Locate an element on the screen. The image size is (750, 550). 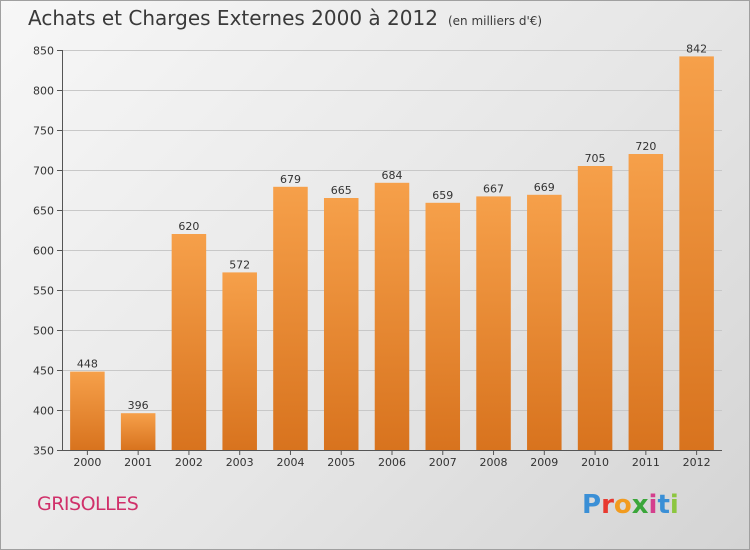
logo-letter: x is located at coordinates (640, 505).